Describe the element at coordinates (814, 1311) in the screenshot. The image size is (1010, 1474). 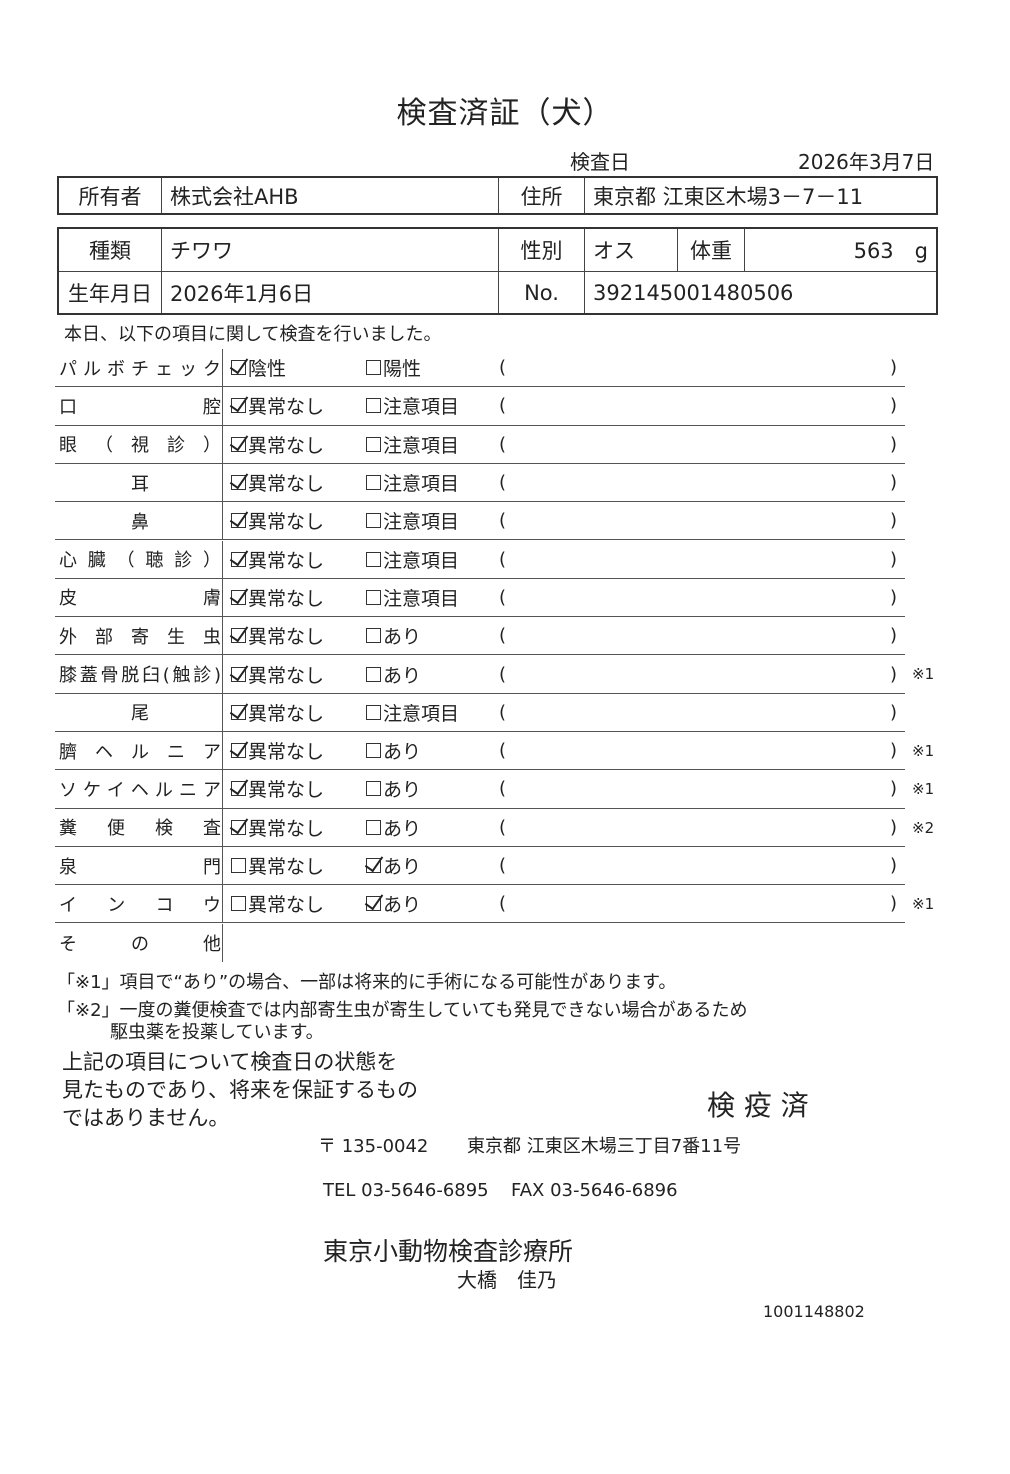
I see `document-number: 1001148802` at that location.